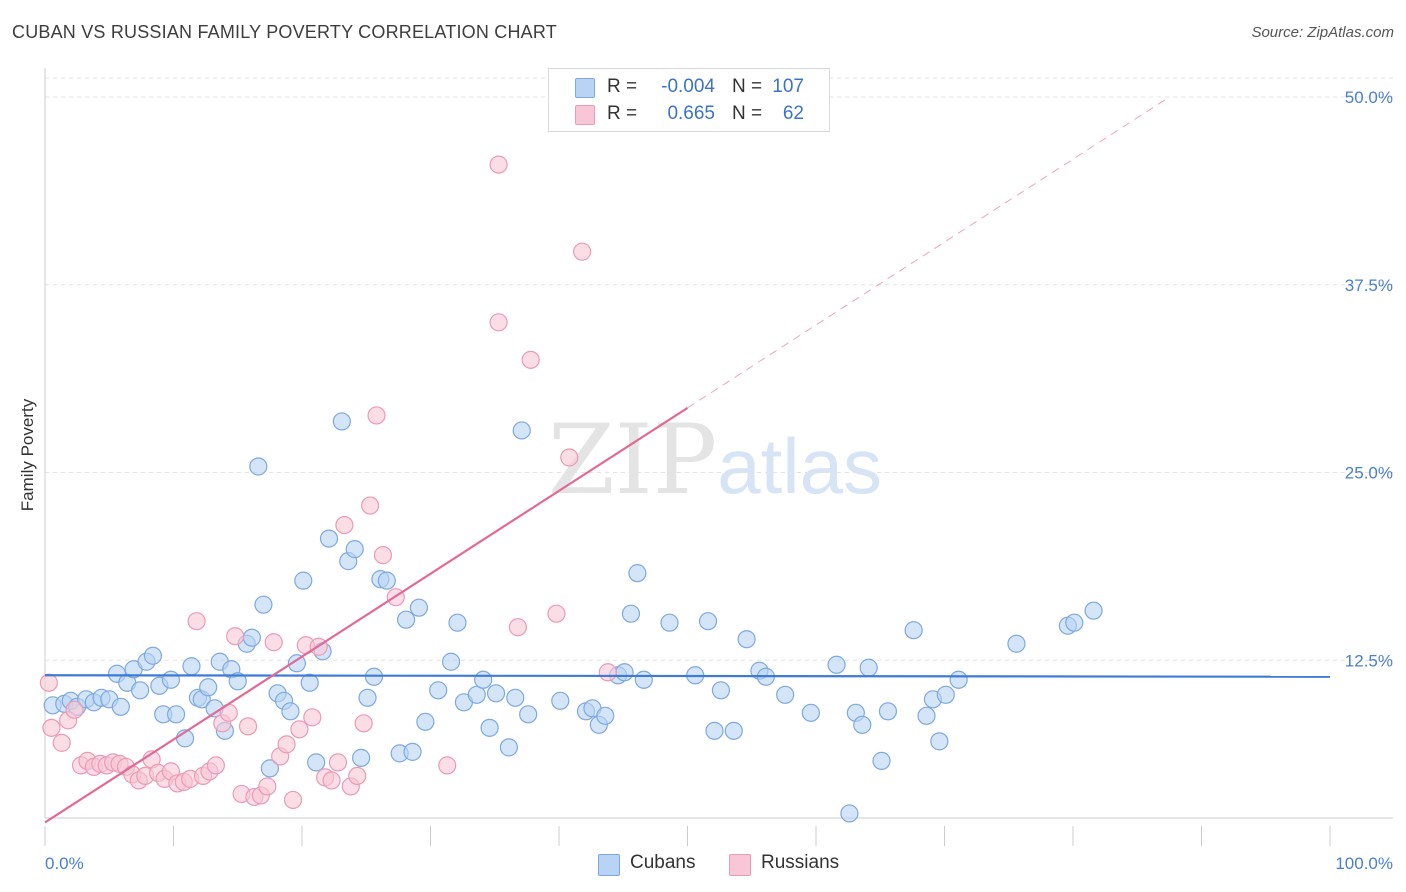  What do you see at coordinates (663, 862) in the screenshot?
I see `bottom-legend-label-cubans: Cubans` at bounding box center [663, 862].